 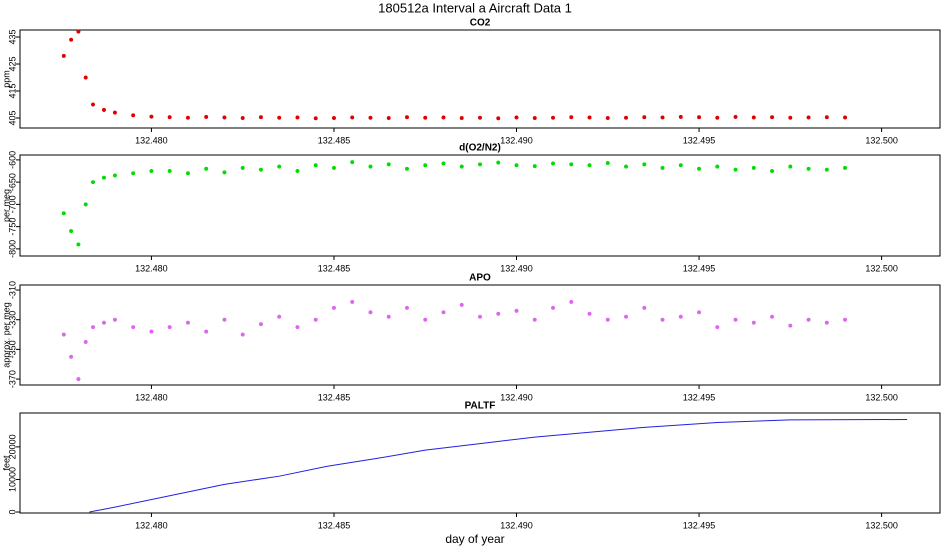 I want to click on line, so click(x=498, y=466).